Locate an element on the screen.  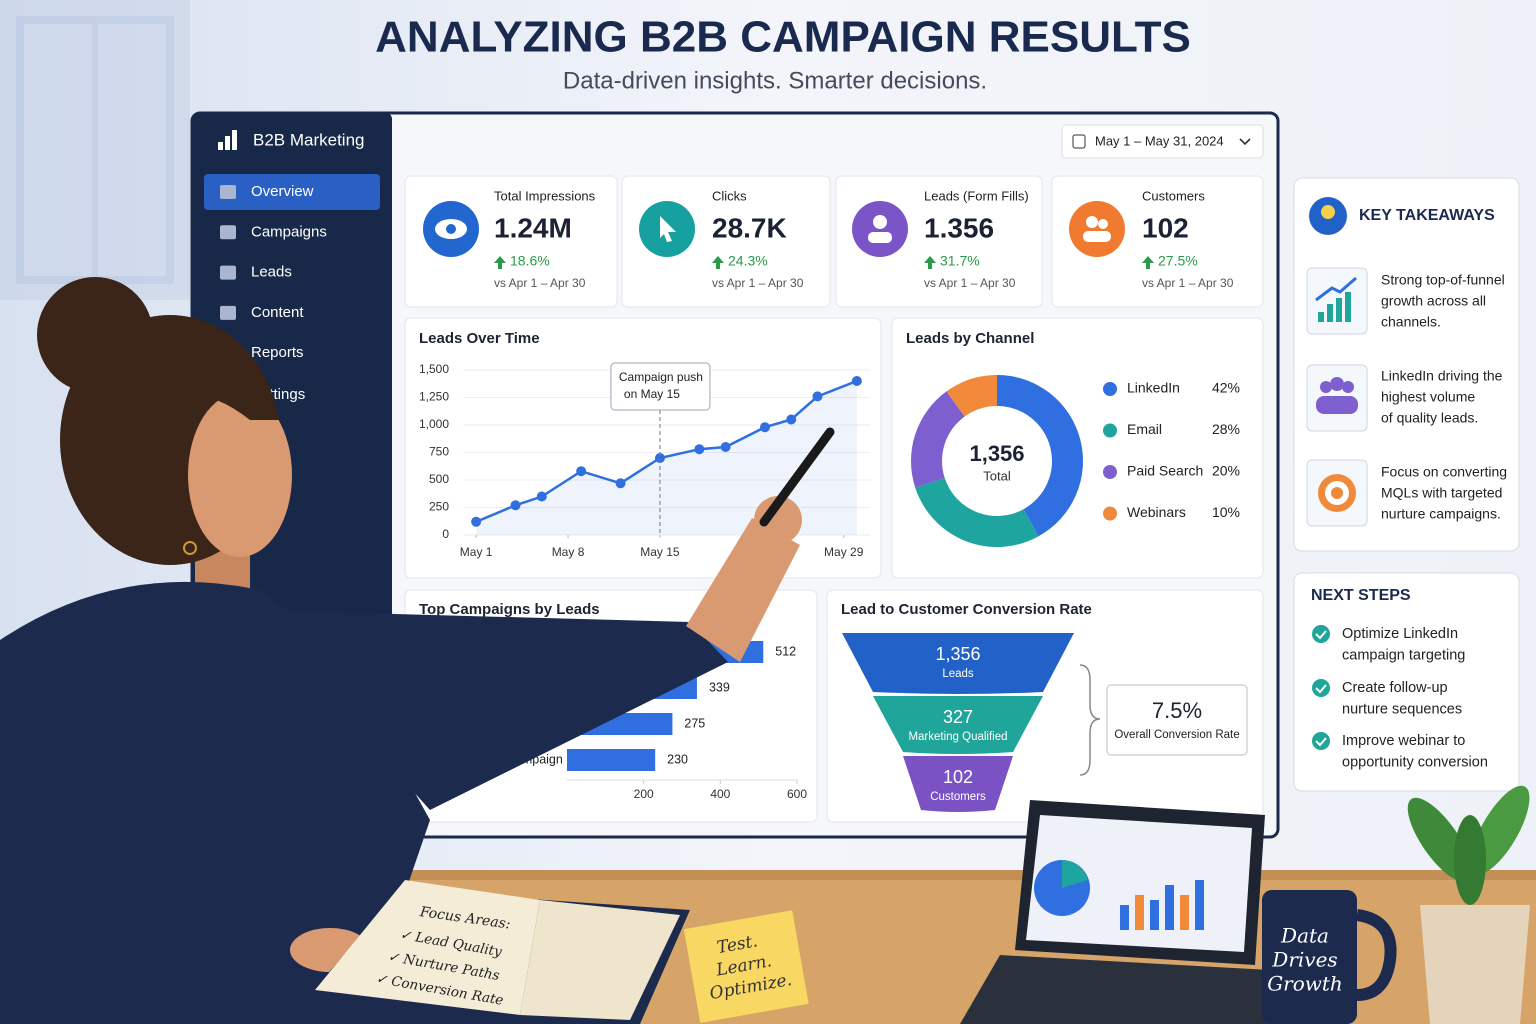
menu-item: Leads is located at coordinates (271, 272).